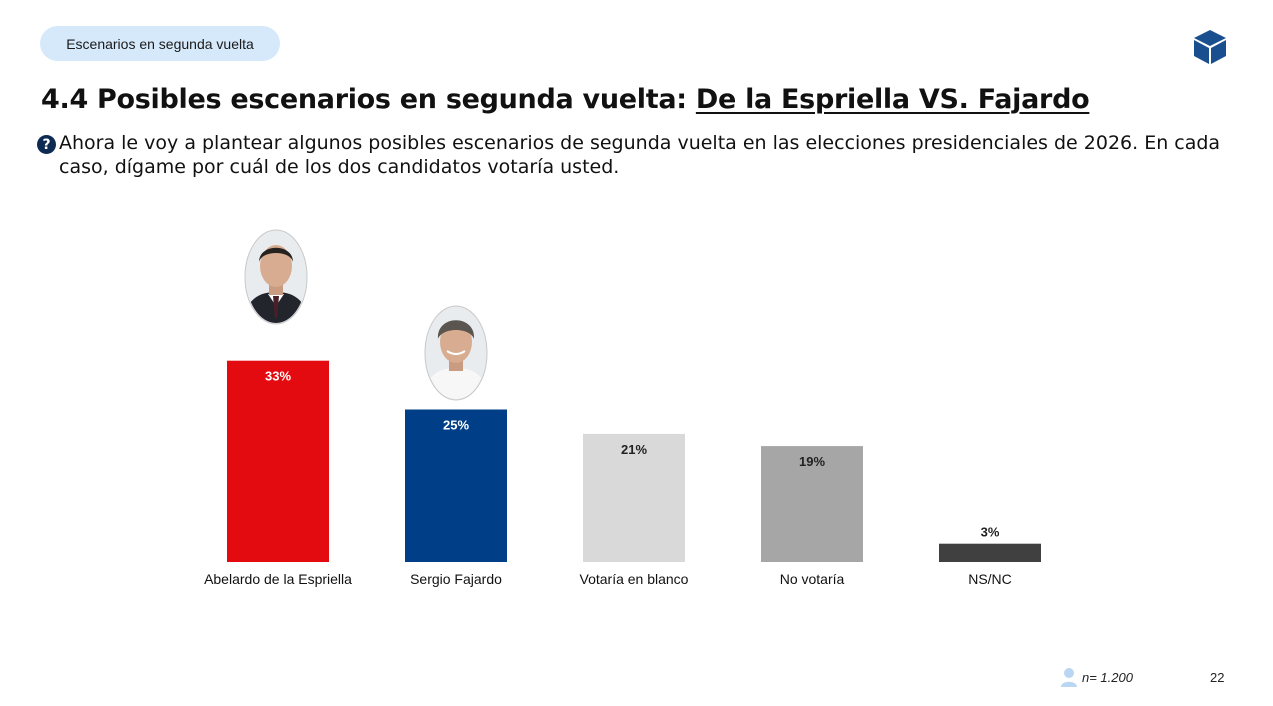 The width and height of the screenshot is (1273, 706). I want to click on candidate-portrait-fajardo, so click(456, 353).